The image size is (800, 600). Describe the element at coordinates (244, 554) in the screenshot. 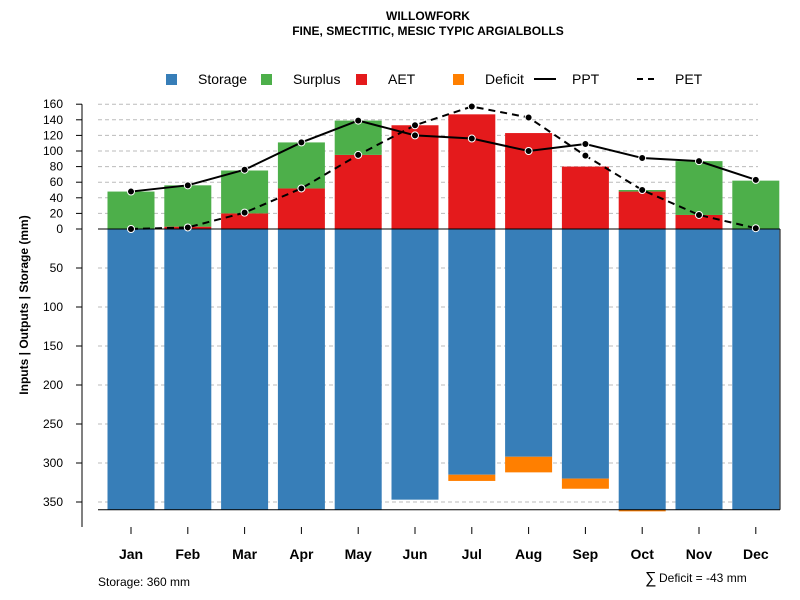

I see `x-tick-label-mar: Mar` at that location.